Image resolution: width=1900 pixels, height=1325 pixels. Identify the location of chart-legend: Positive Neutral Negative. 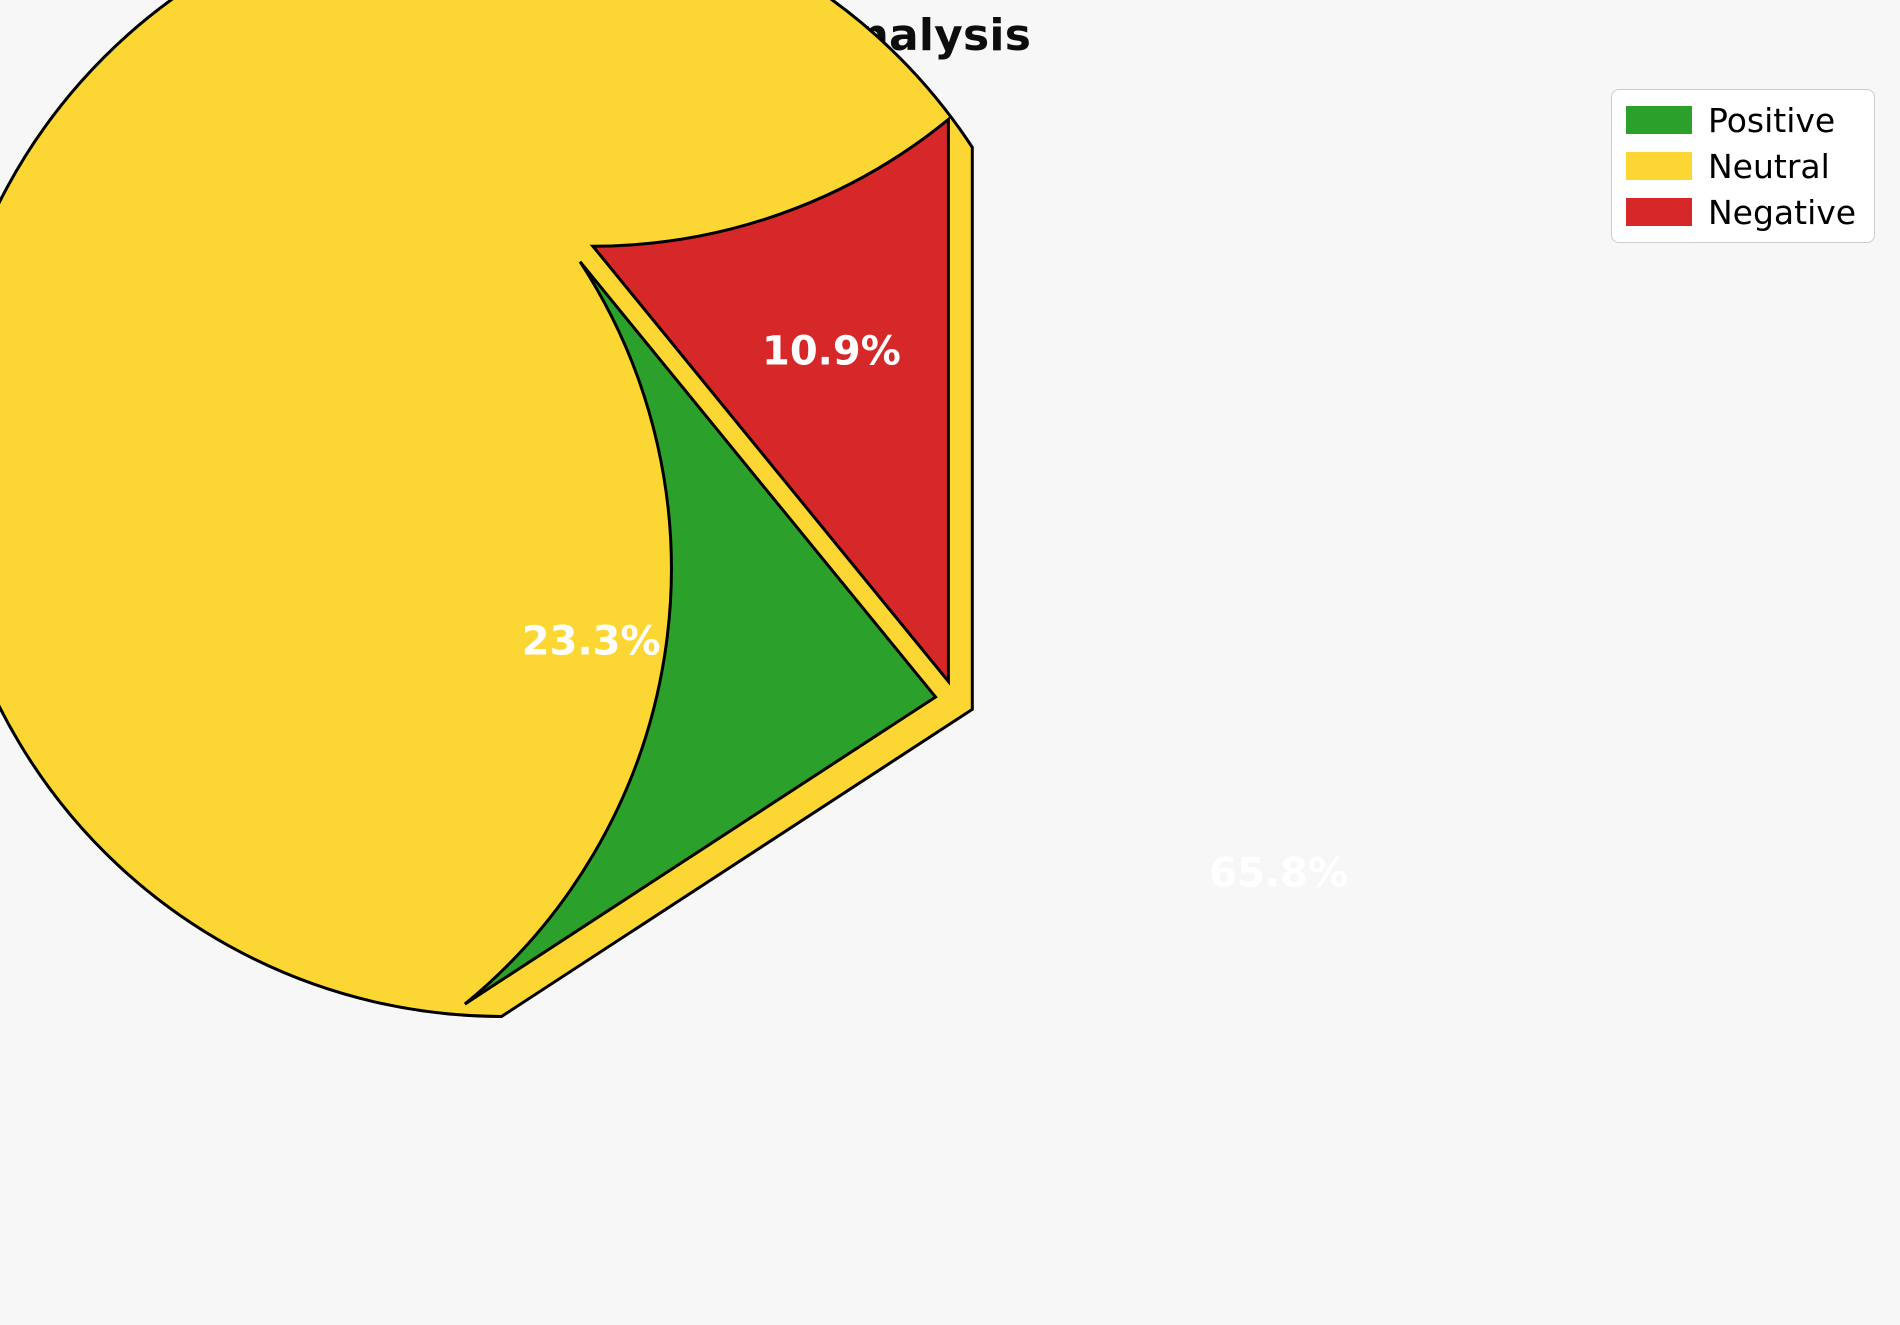
(1743, 166).